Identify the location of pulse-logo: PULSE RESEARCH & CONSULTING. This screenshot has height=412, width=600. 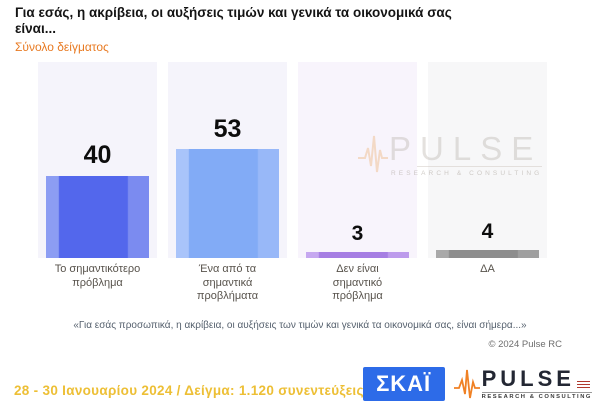
(522, 384).